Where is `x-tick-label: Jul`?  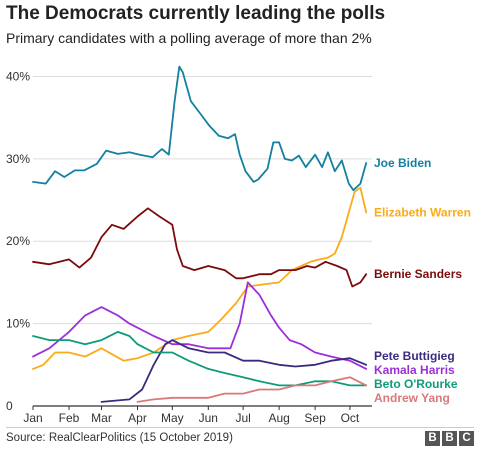 x-tick-label: Jul is located at coordinates (242, 418).